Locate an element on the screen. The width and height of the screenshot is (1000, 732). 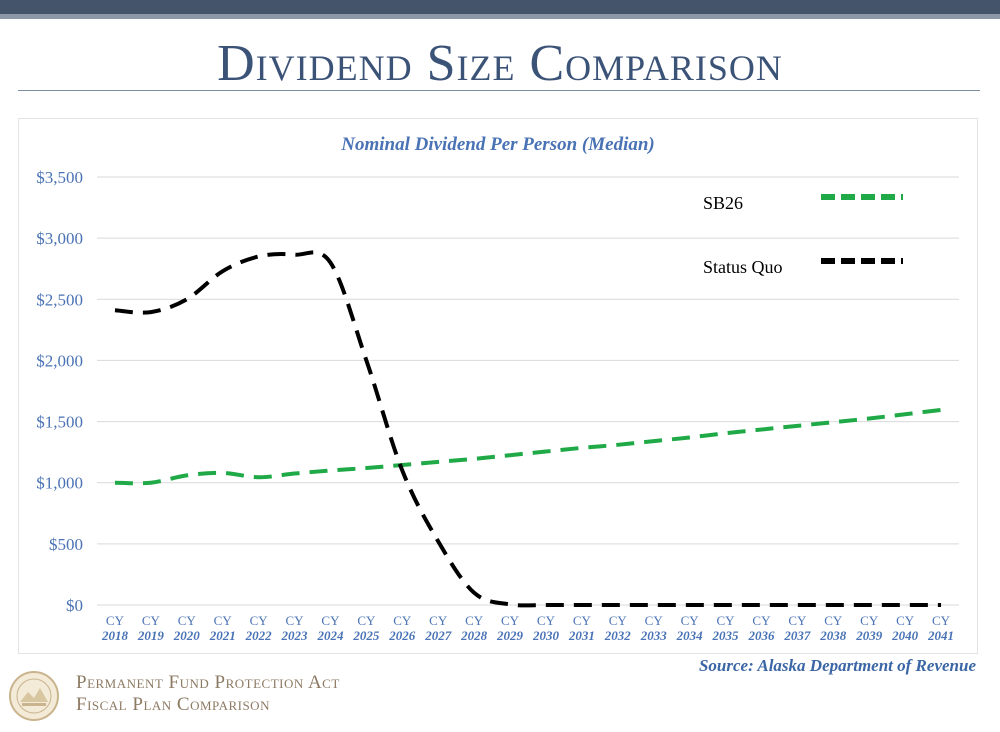
y-tick-label: $1,500 is located at coordinates (59, 422).